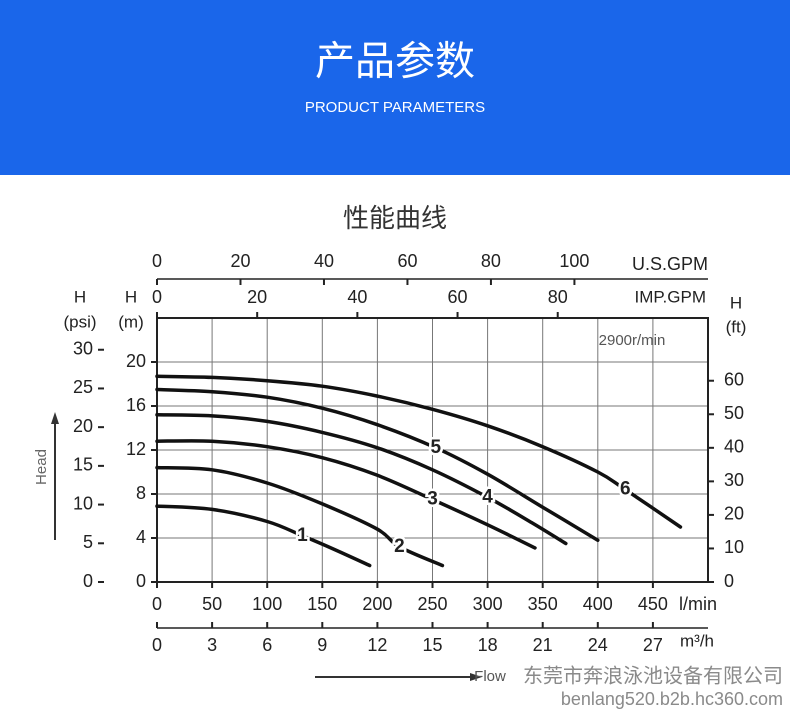 The height and width of the screenshot is (715, 790). I want to click on y-tick-label: 8, so click(141, 493).